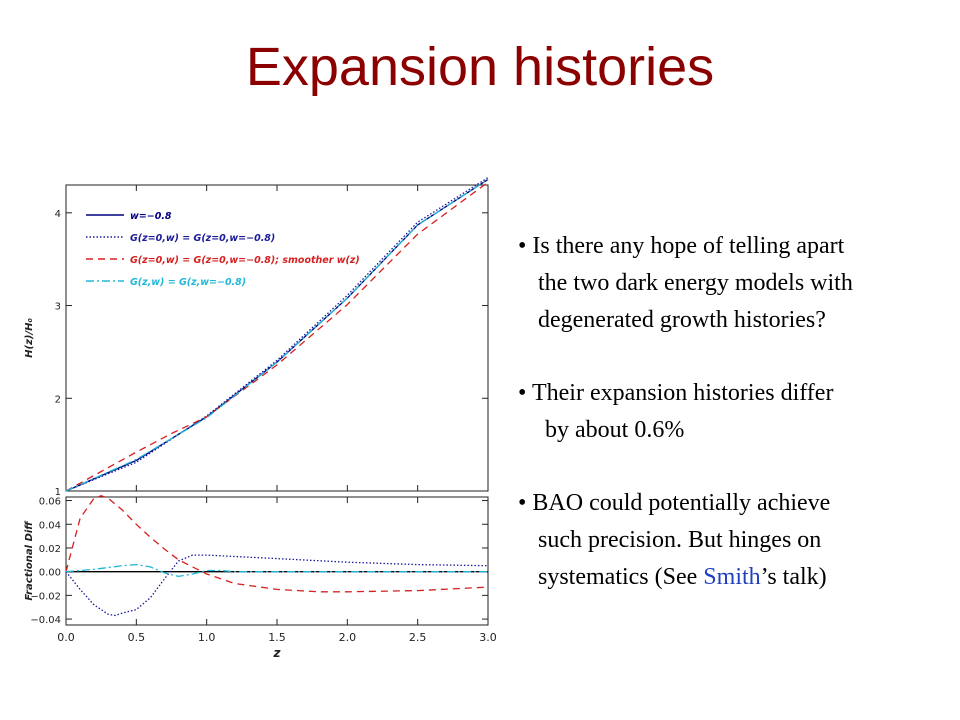 This screenshot has width=960, height=720. What do you see at coordinates (695, 283) in the screenshot?
I see `bullet-line: the two dark energy models with` at bounding box center [695, 283].